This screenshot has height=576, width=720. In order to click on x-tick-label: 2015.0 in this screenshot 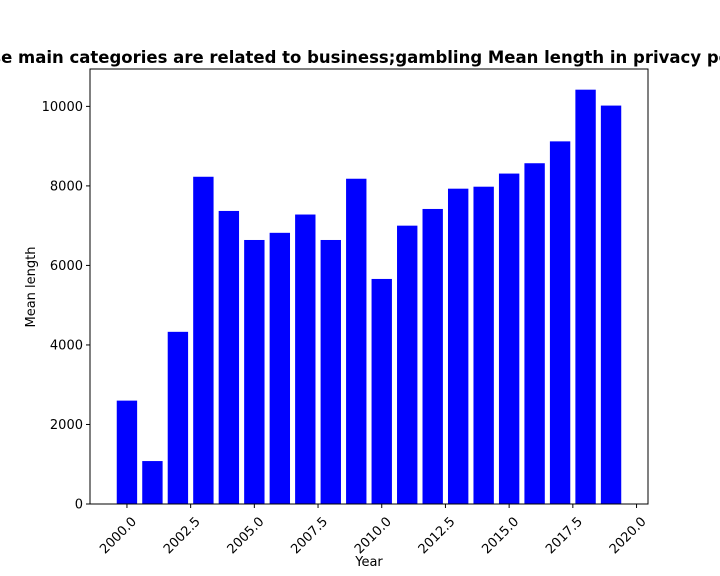, I will do `click(500, 535)`.